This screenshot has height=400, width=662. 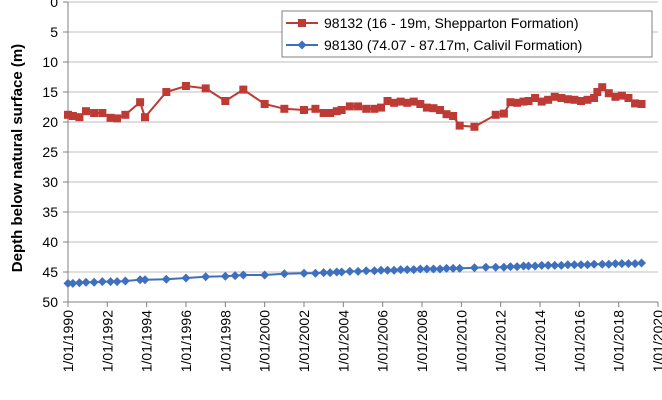 I want to click on y-tick-label: 50, so click(x=50, y=302).